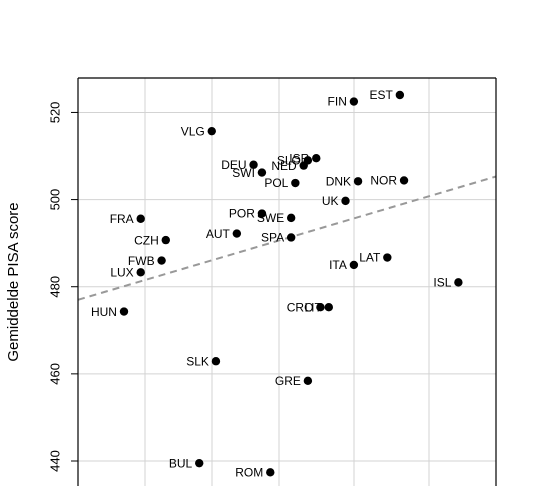 The height and width of the screenshot is (486, 537). What do you see at coordinates (289, 161) in the screenshot?
I see `point-label-slo: SLO` at bounding box center [289, 161].